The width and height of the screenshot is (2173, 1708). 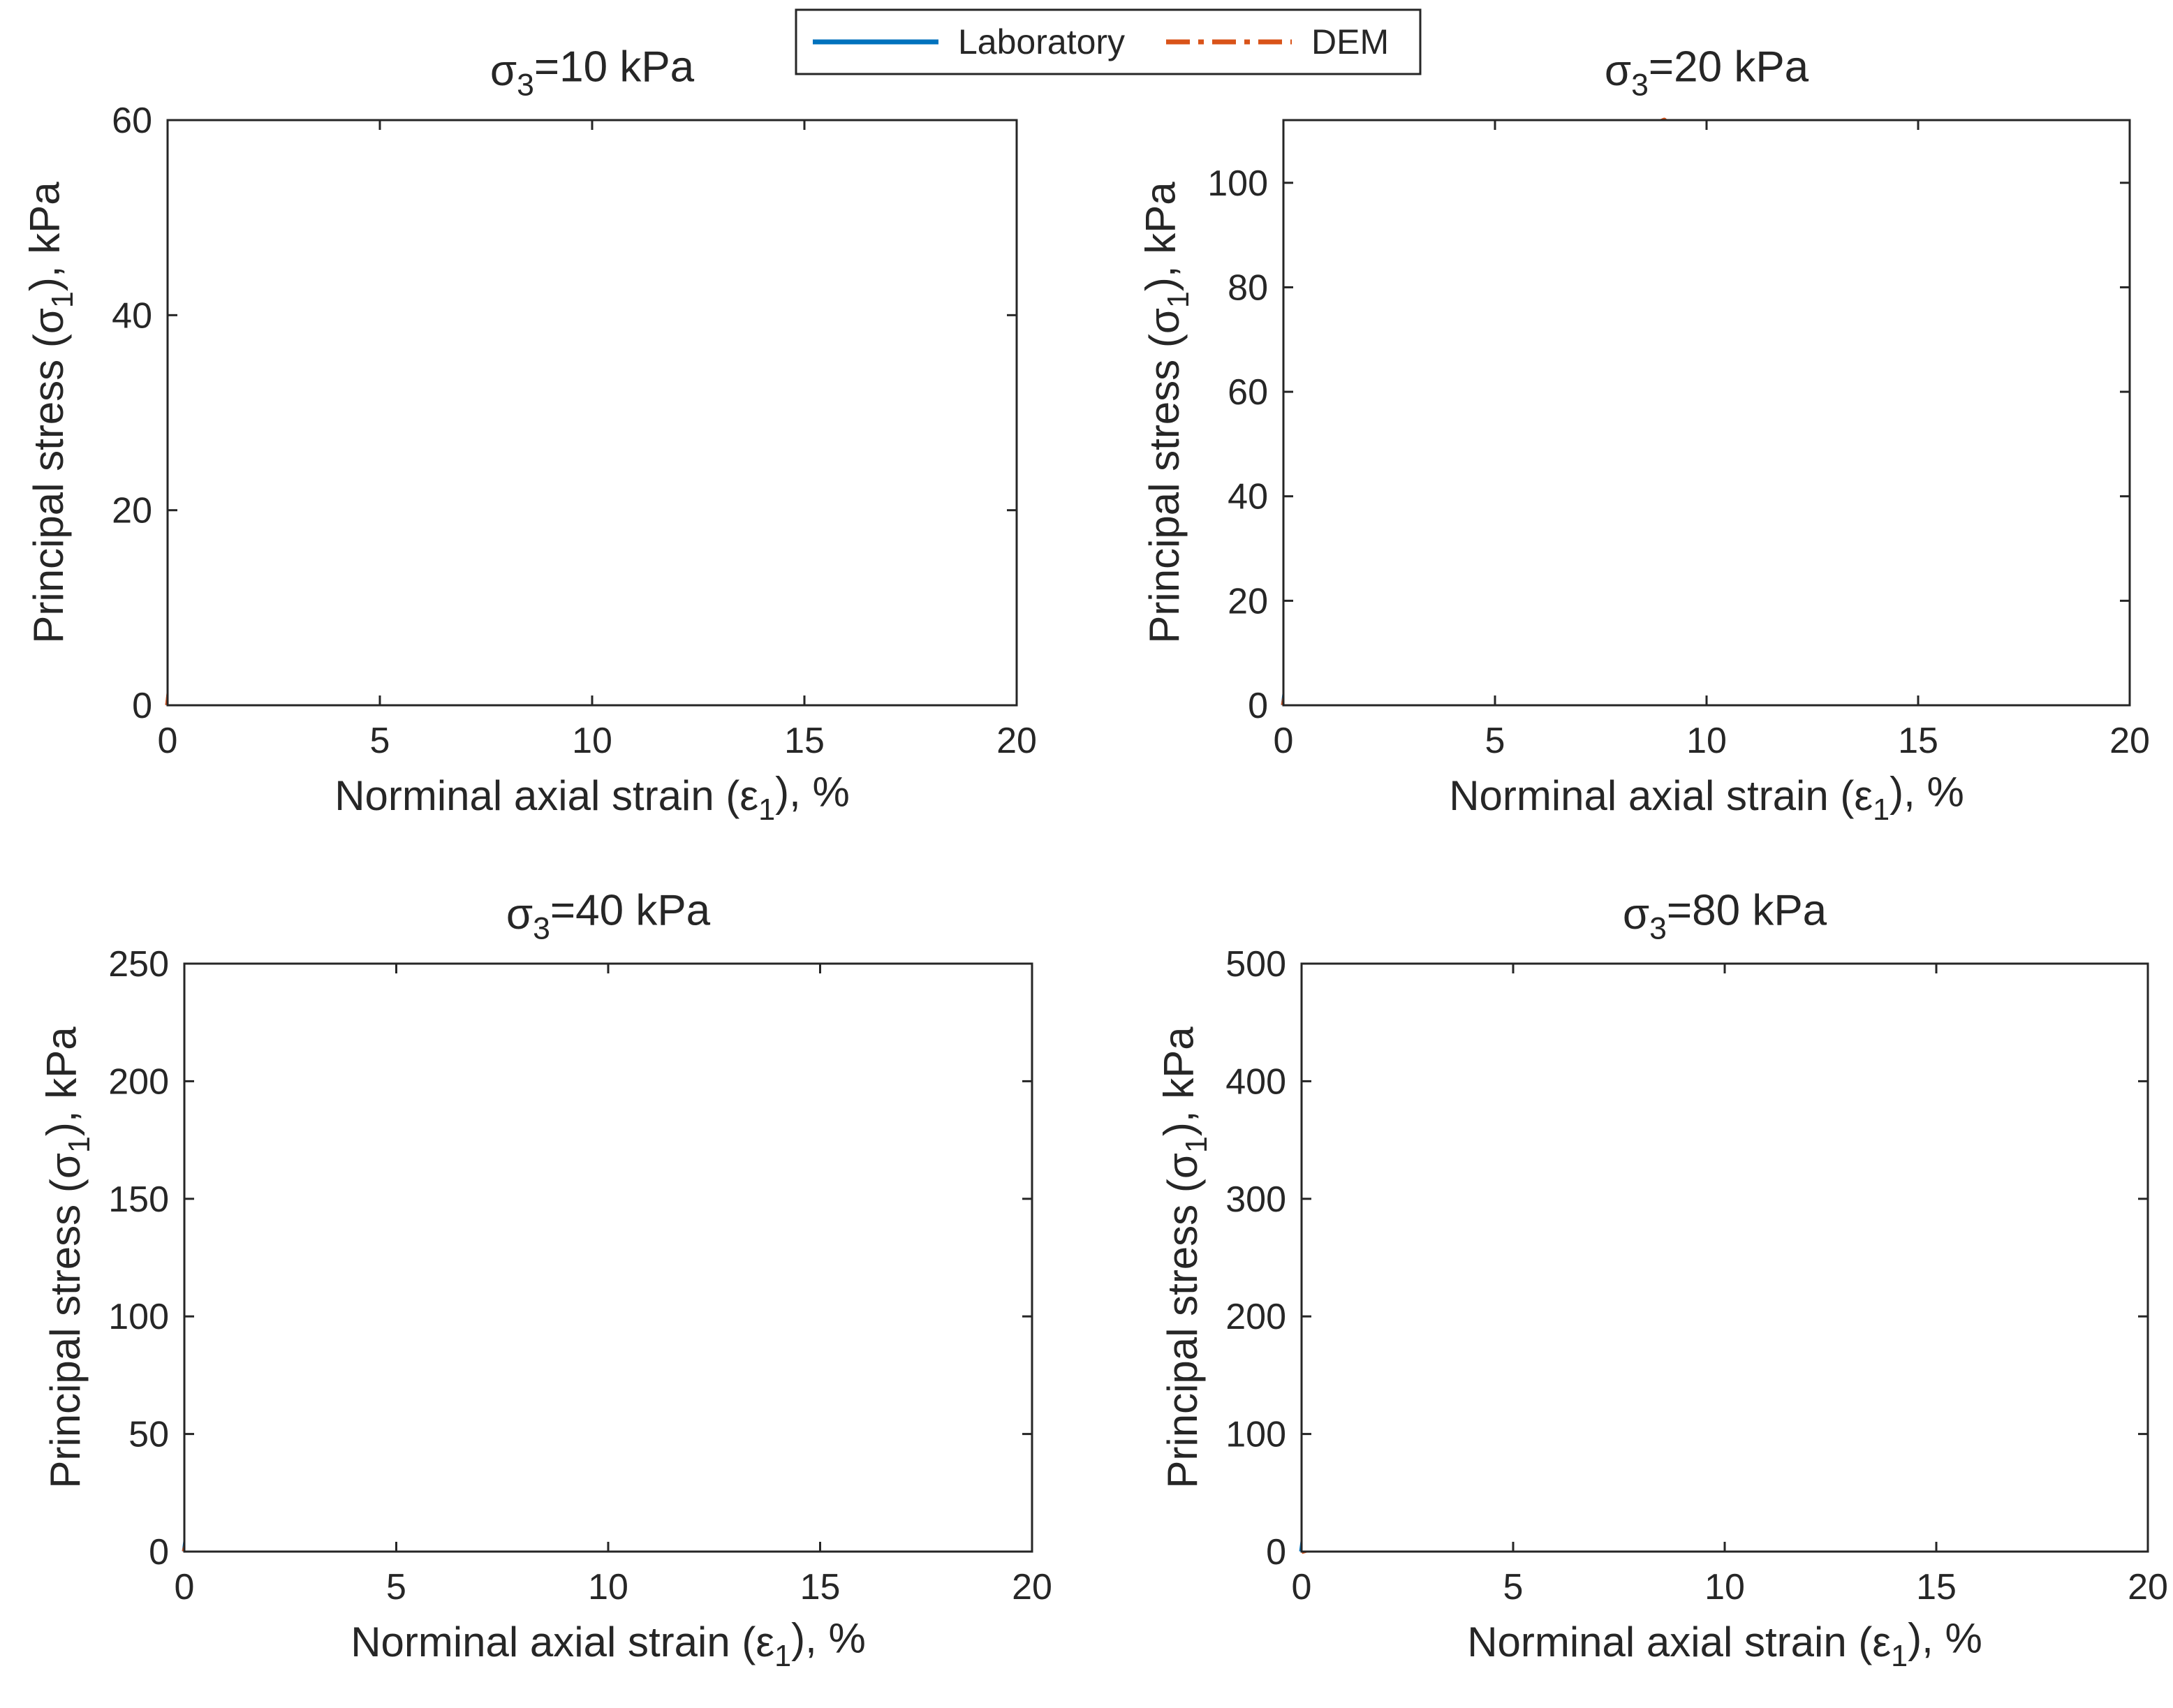 I want to click on panel-title-part: =20 kPa, so click(x=1729, y=67).